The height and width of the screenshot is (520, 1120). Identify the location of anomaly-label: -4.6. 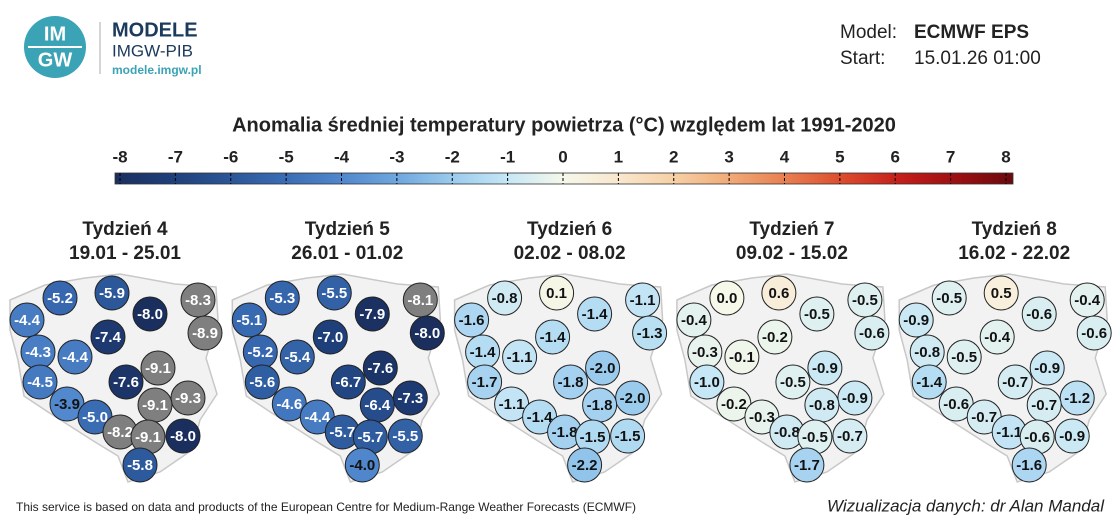
(289, 404).